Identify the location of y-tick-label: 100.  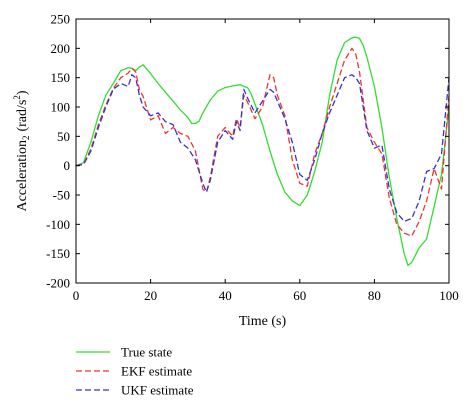
(61, 107).